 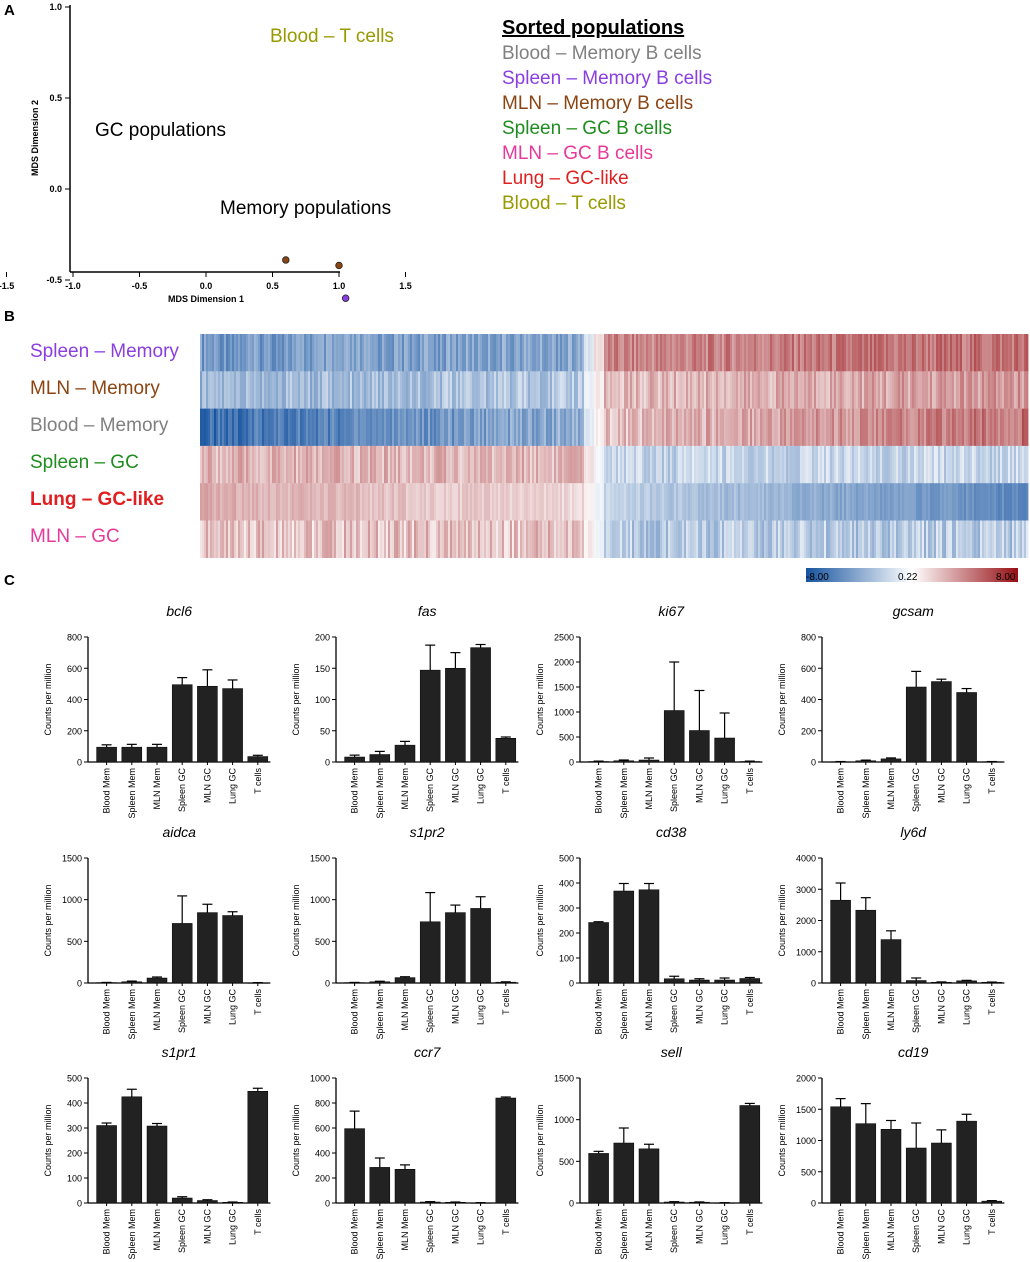 What do you see at coordinates (506, 750) in the screenshot?
I see `bar` at bounding box center [506, 750].